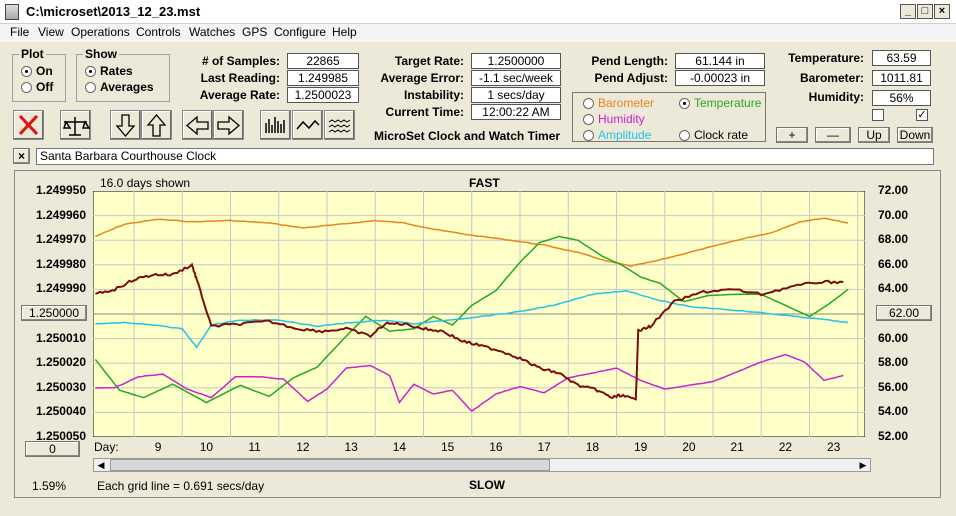  Describe the element at coordinates (323, 61) in the screenshot. I see `samples-value: 22865` at that location.